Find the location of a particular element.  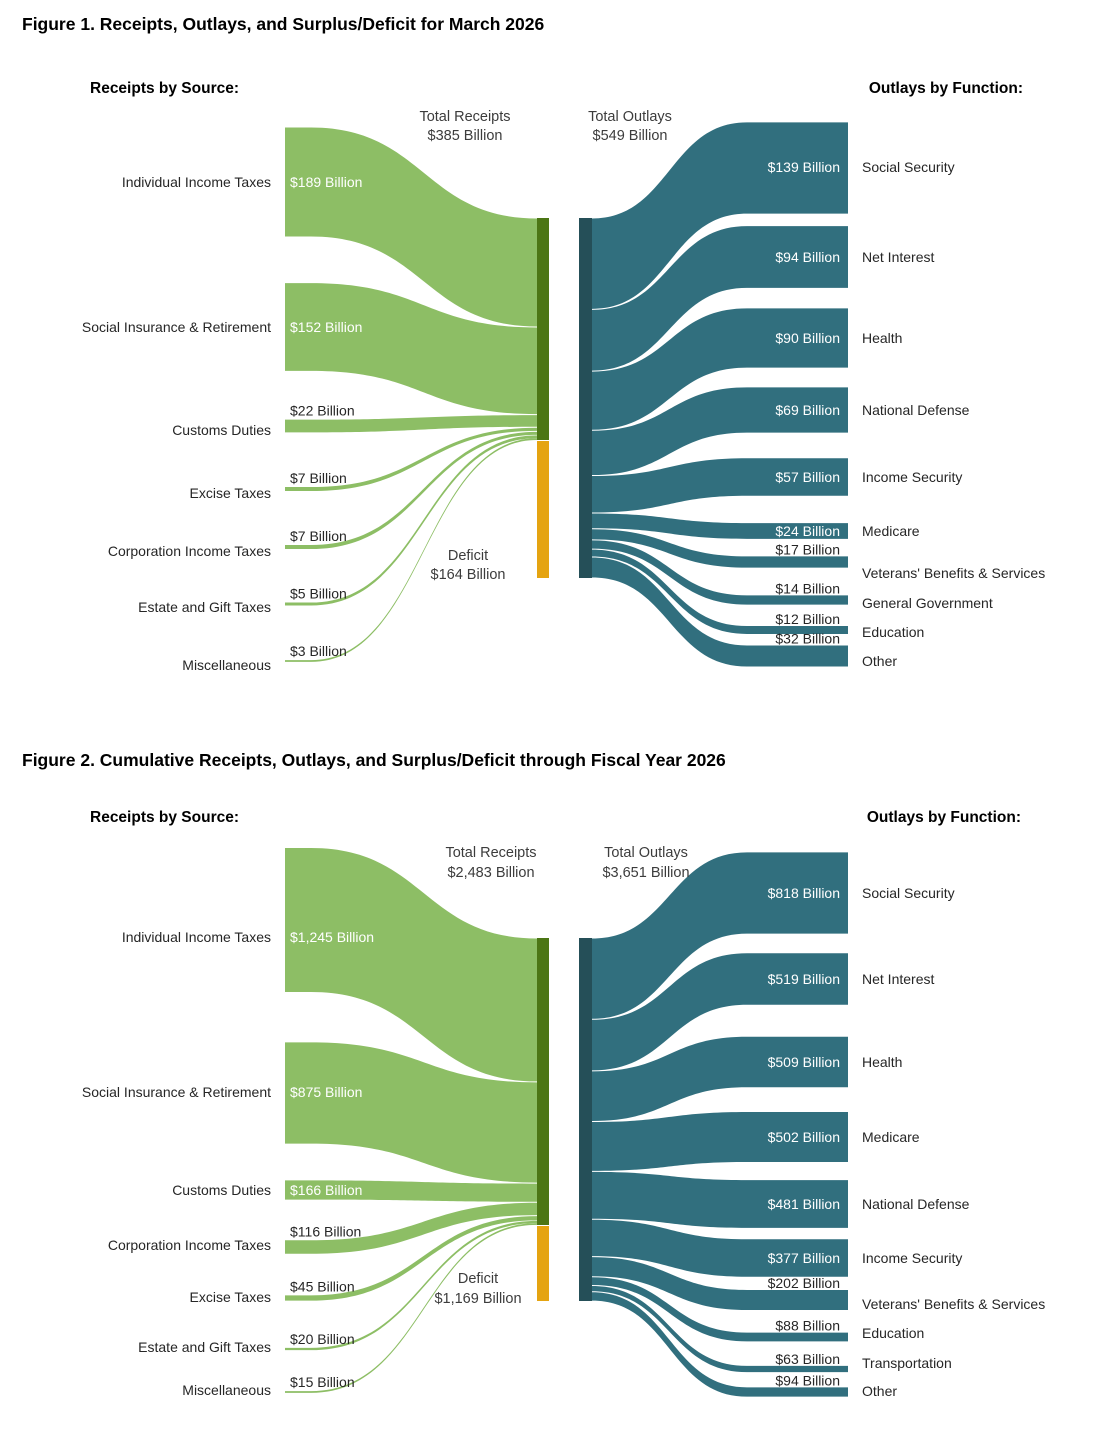

figure-2-receipt-label-miscellaneous: Miscellaneous is located at coordinates (226, 1390).